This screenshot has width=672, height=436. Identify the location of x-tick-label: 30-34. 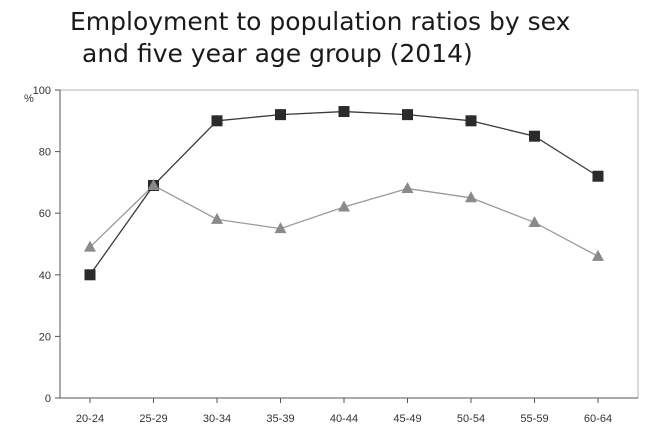
(217, 419).